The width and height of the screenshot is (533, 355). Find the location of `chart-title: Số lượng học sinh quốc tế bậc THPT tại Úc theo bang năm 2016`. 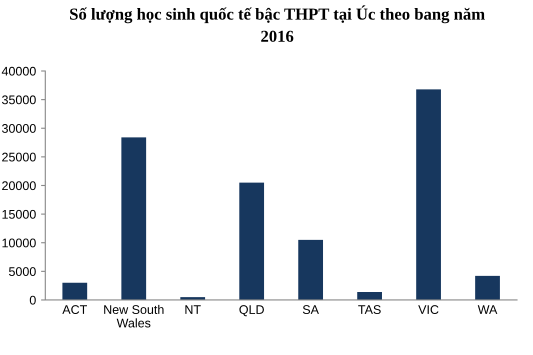

chart-title: Số lượng học sinh quốc tế bậc THPT tại Úc theo bang năm 2016 is located at coordinates (277, 23).